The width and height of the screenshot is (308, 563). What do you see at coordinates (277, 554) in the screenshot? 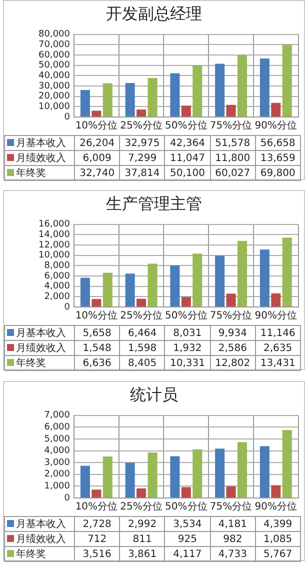
I see `data-label: 5,767` at bounding box center [277, 554].